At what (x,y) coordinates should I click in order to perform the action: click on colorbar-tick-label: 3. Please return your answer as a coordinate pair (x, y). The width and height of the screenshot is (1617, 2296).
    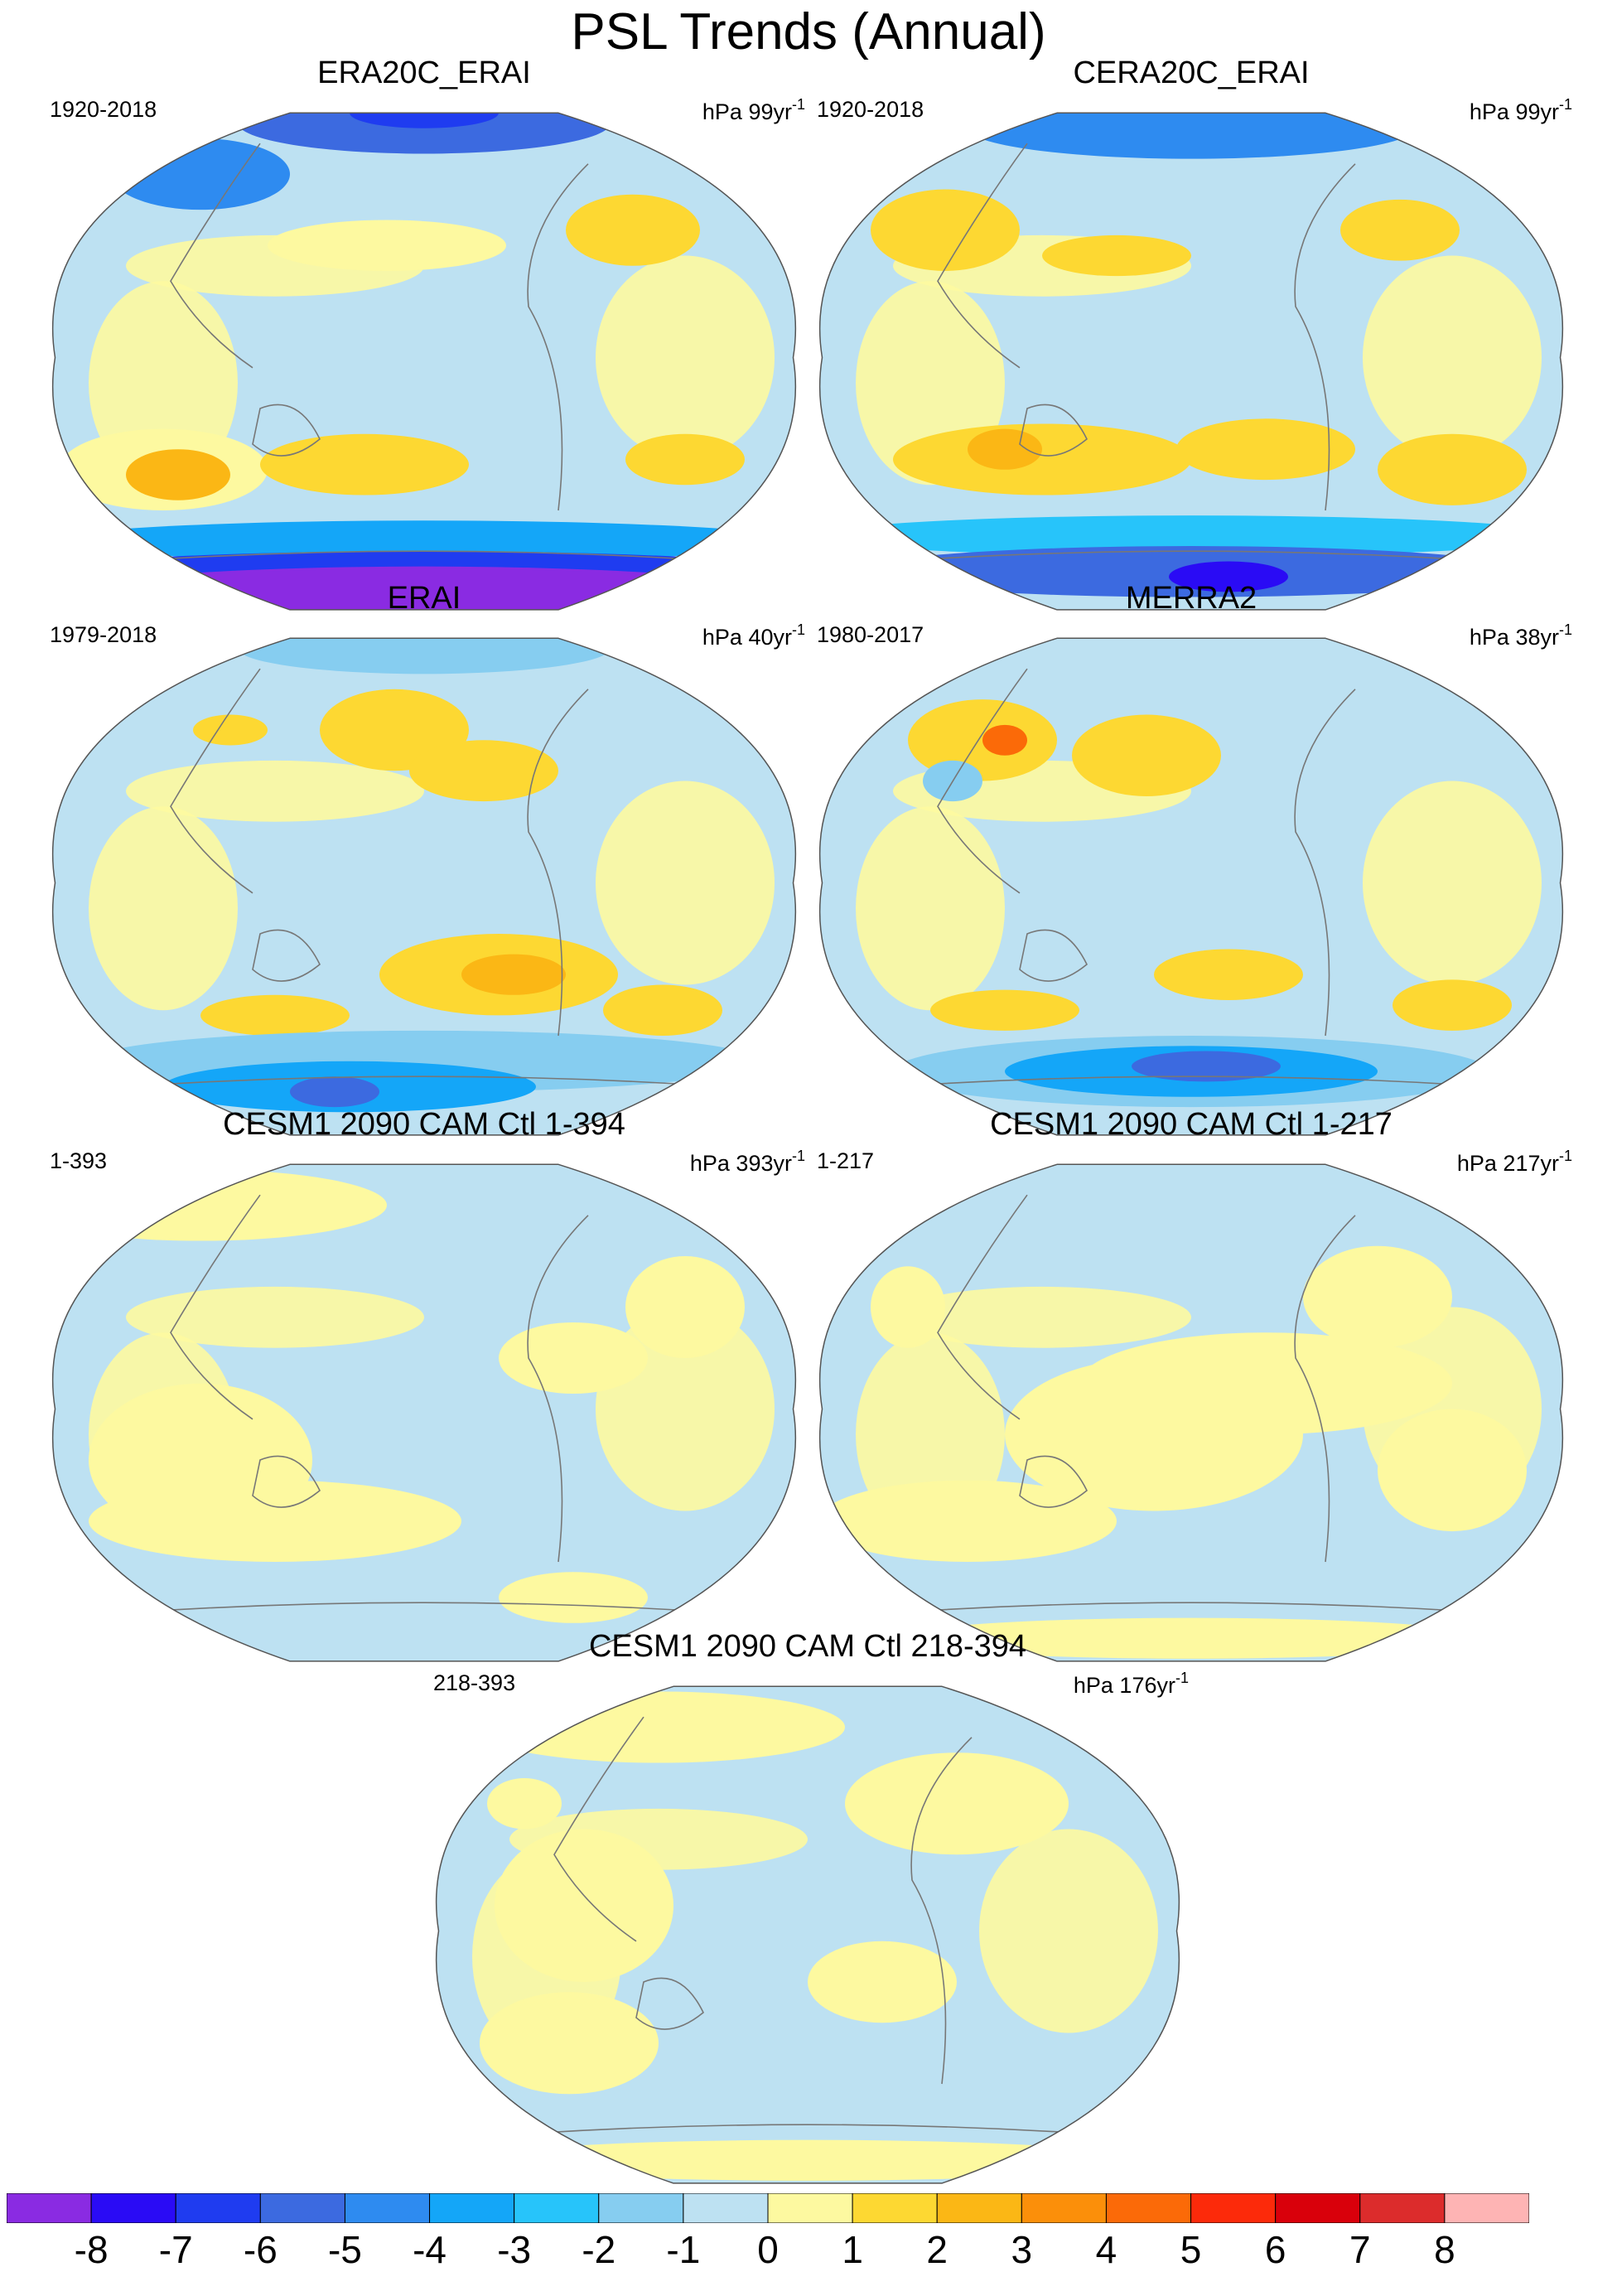
    Looking at the image, I should click on (1022, 2249).